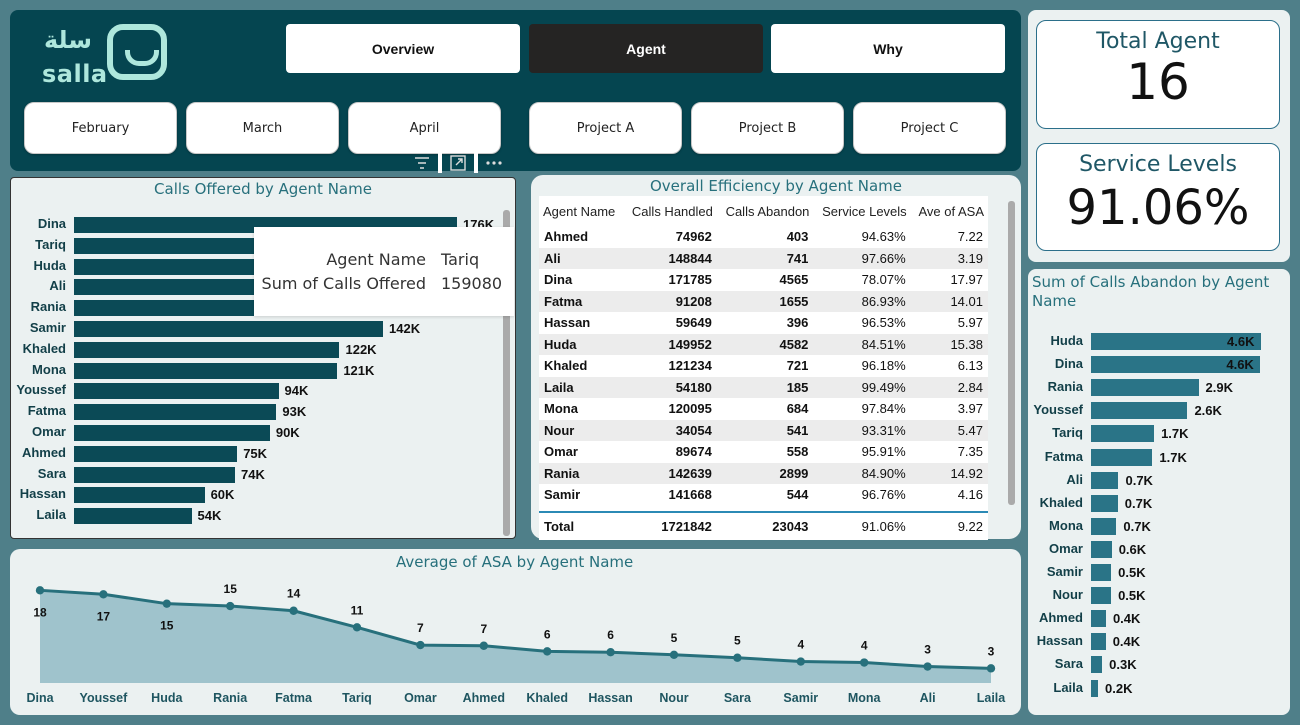 The image size is (1300, 725). I want to click on nav-agent-button: Agent, so click(646, 48).